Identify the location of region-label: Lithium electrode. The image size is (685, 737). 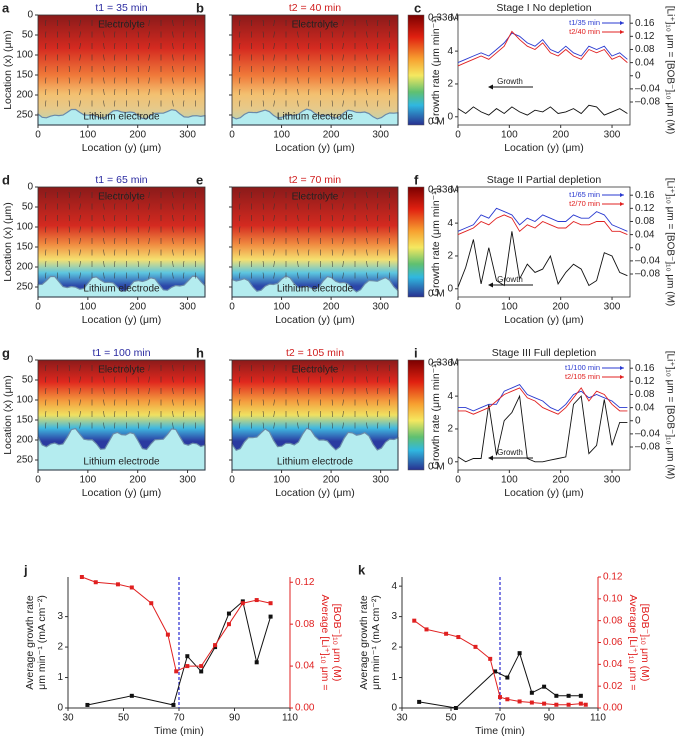
(315, 462).